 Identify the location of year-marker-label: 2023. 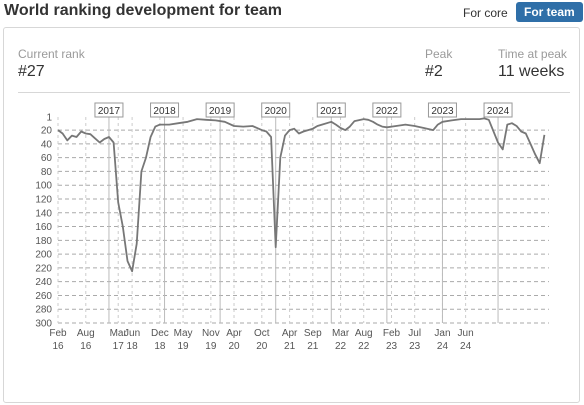
(442, 111).